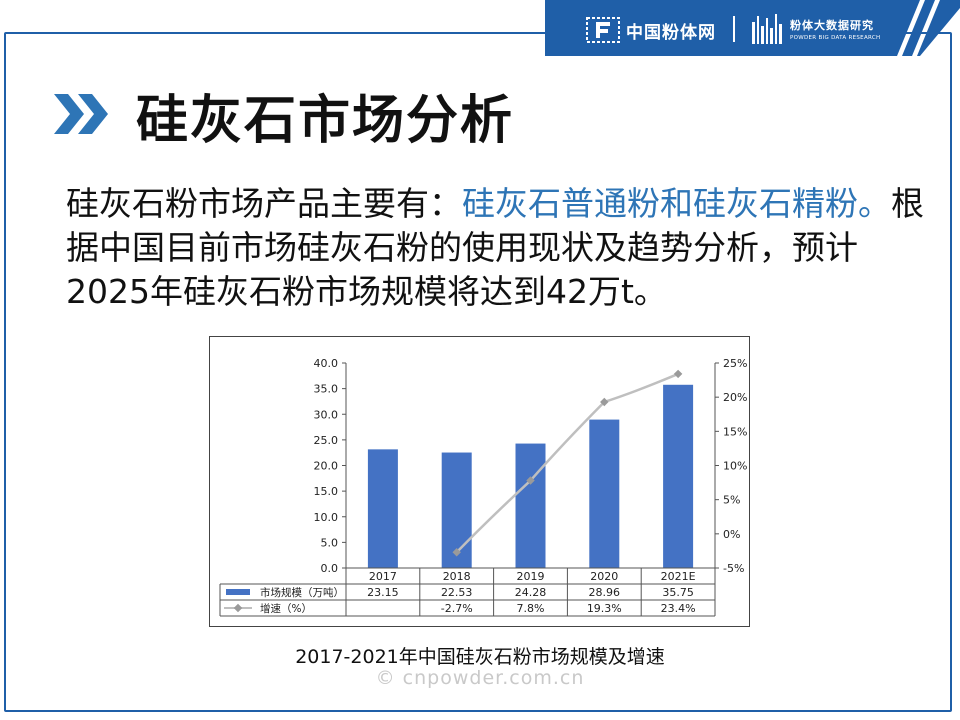 This screenshot has height=720, width=960. What do you see at coordinates (832, 25) in the screenshot?
I see `brand-secondary-cn: 粉体大数据研究` at bounding box center [832, 25].